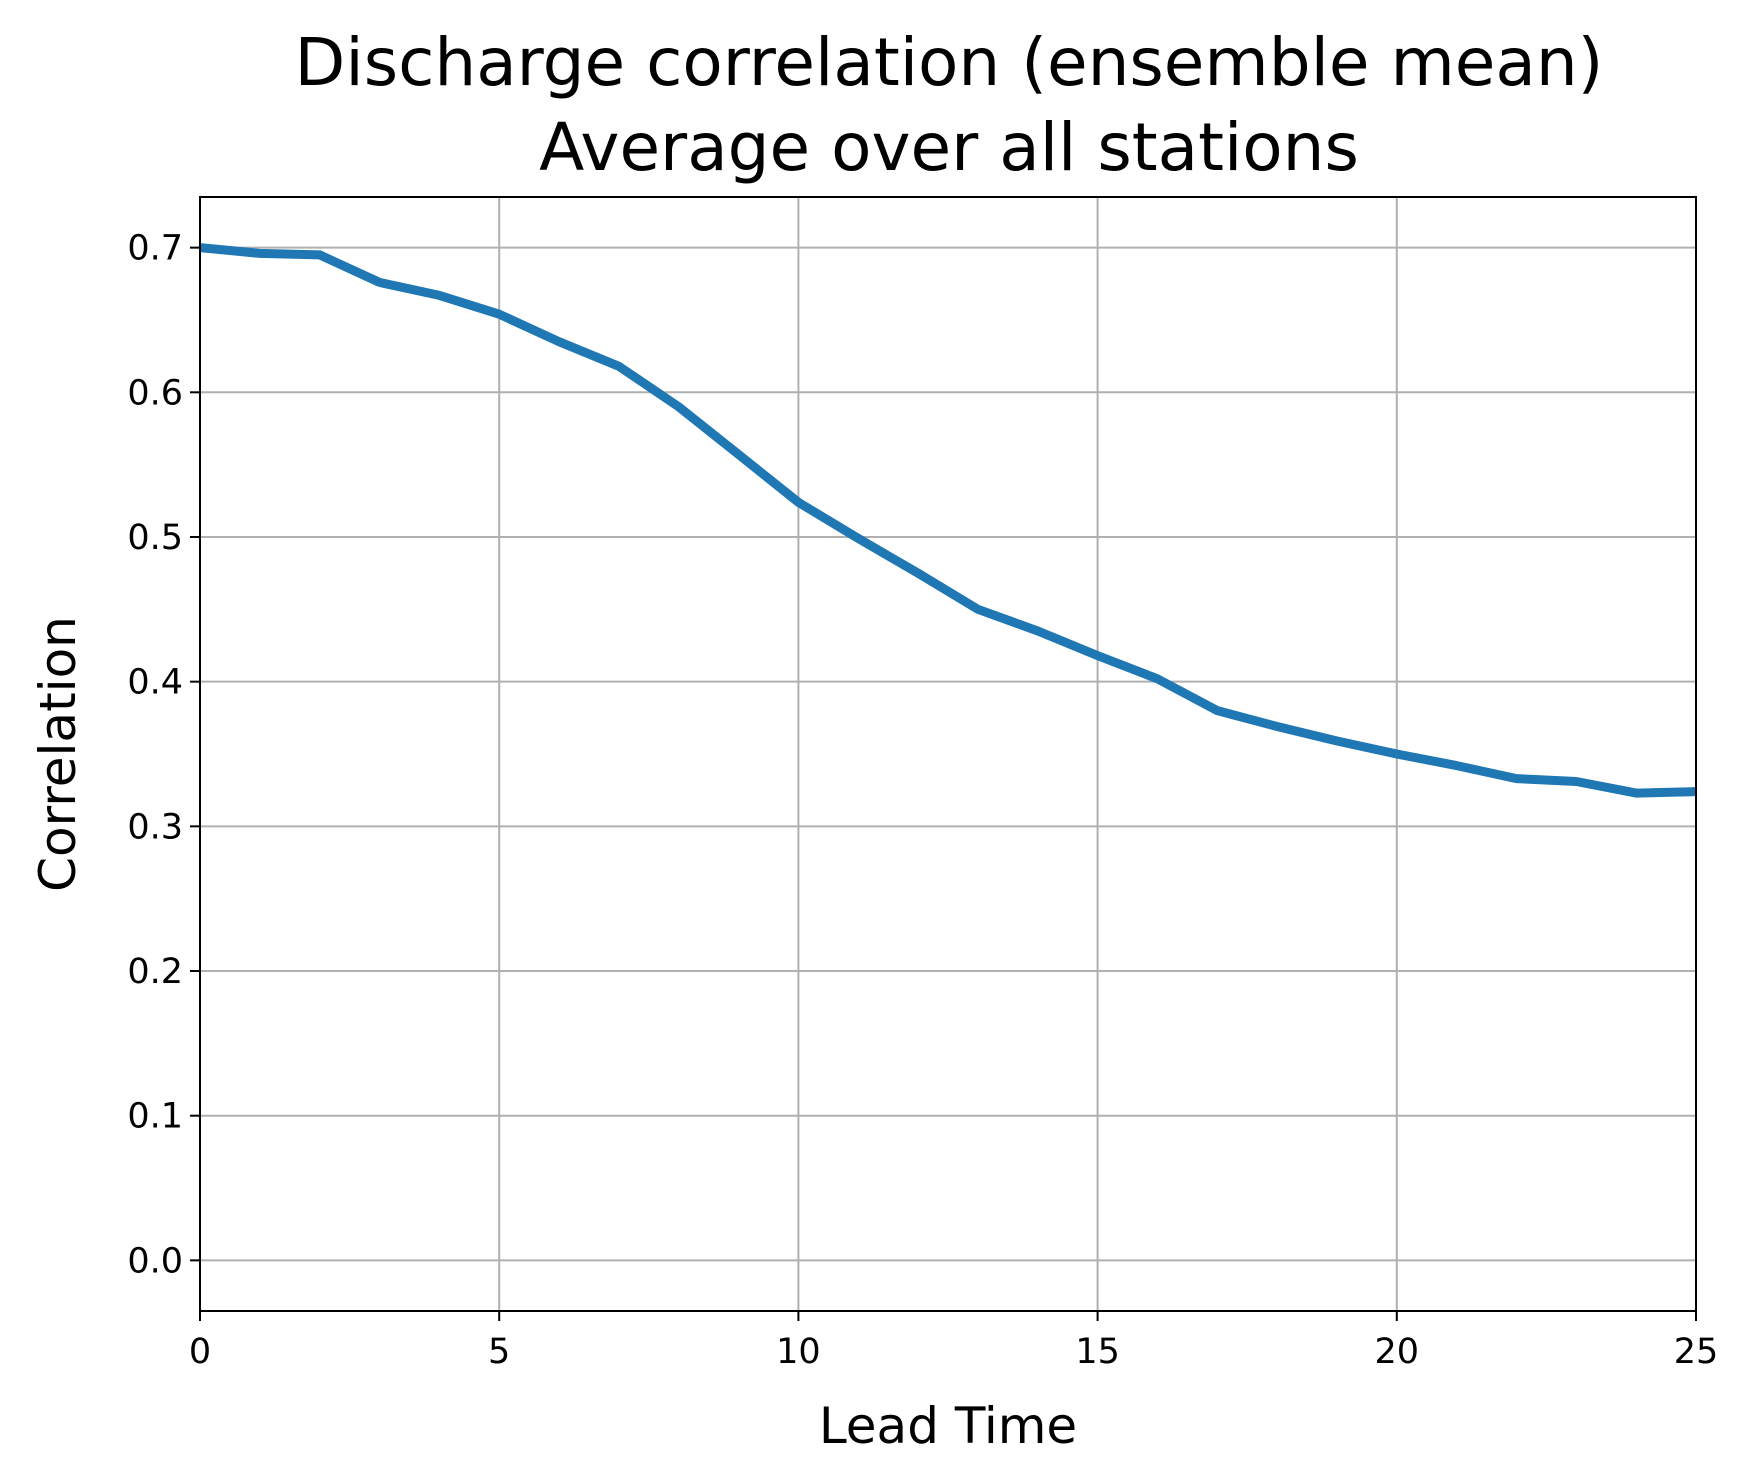  What do you see at coordinates (163, 755) in the screenshot?
I see `y-axis-ticks: 0.0 0.1 0.2 0.3 0.4 0.5 0.6 0.7` at bounding box center [163, 755].